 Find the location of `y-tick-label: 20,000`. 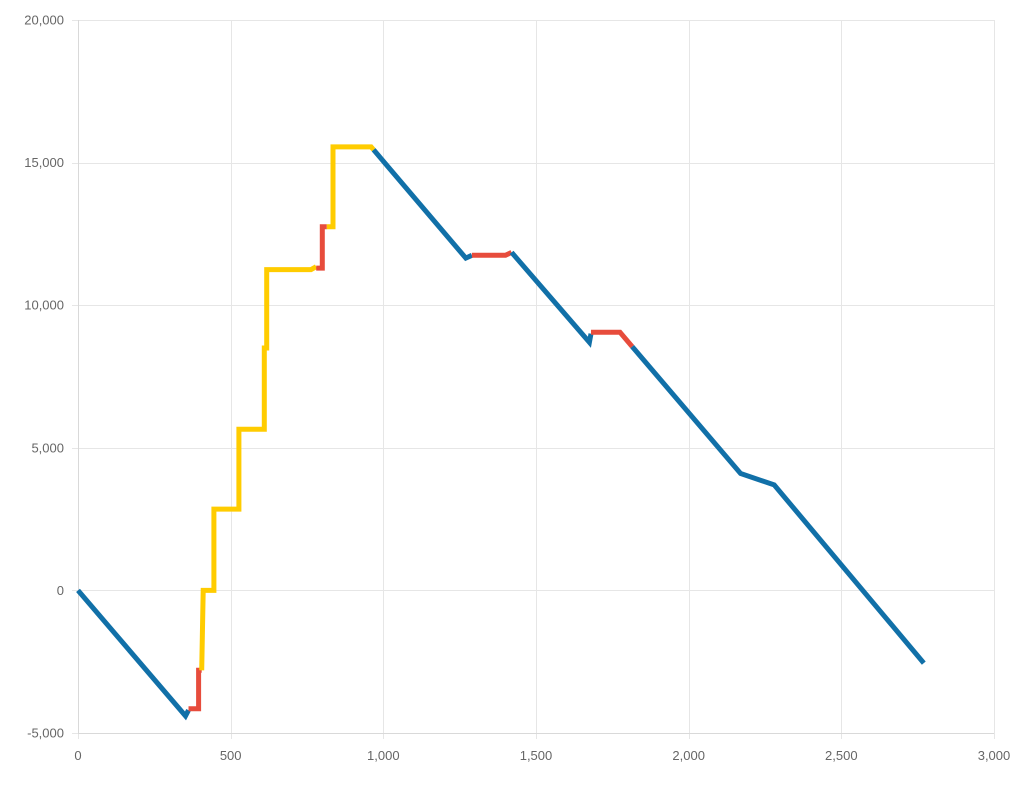

y-tick-label: 20,000 is located at coordinates (44, 20).